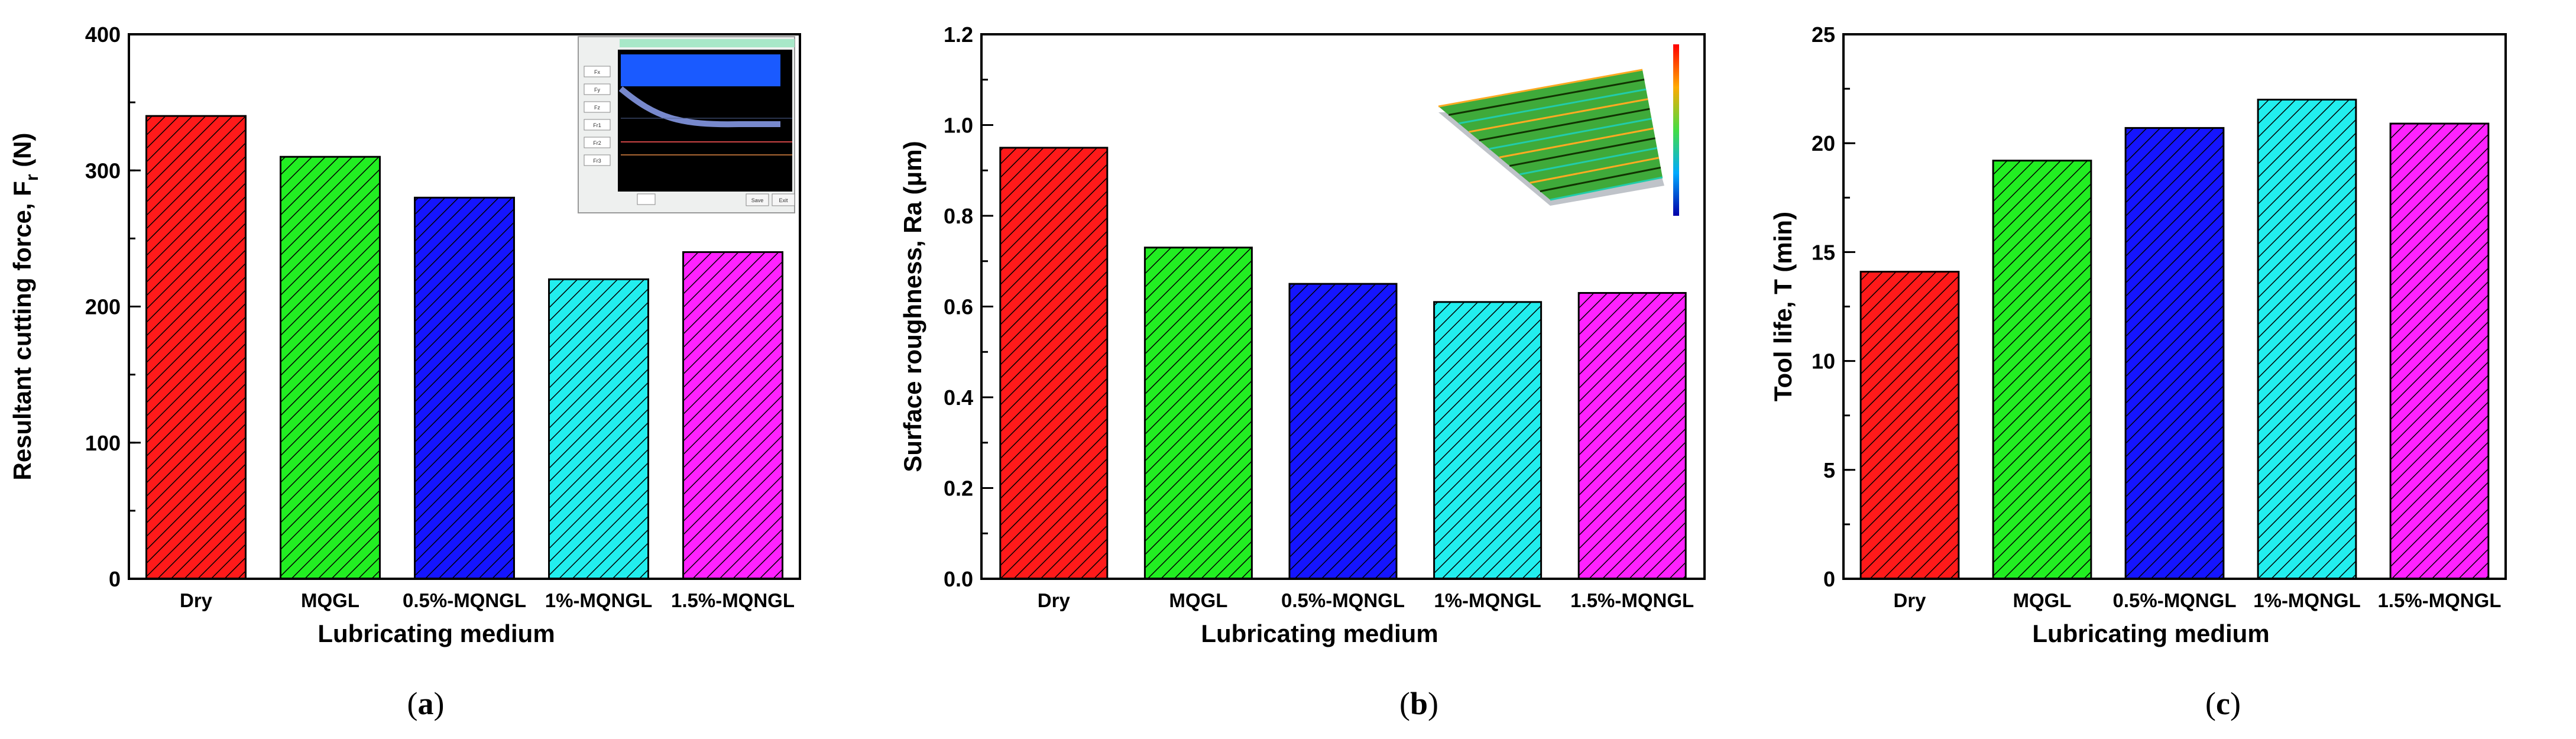  I want to click on panel-label-letter-c: c, so click(2223, 703).